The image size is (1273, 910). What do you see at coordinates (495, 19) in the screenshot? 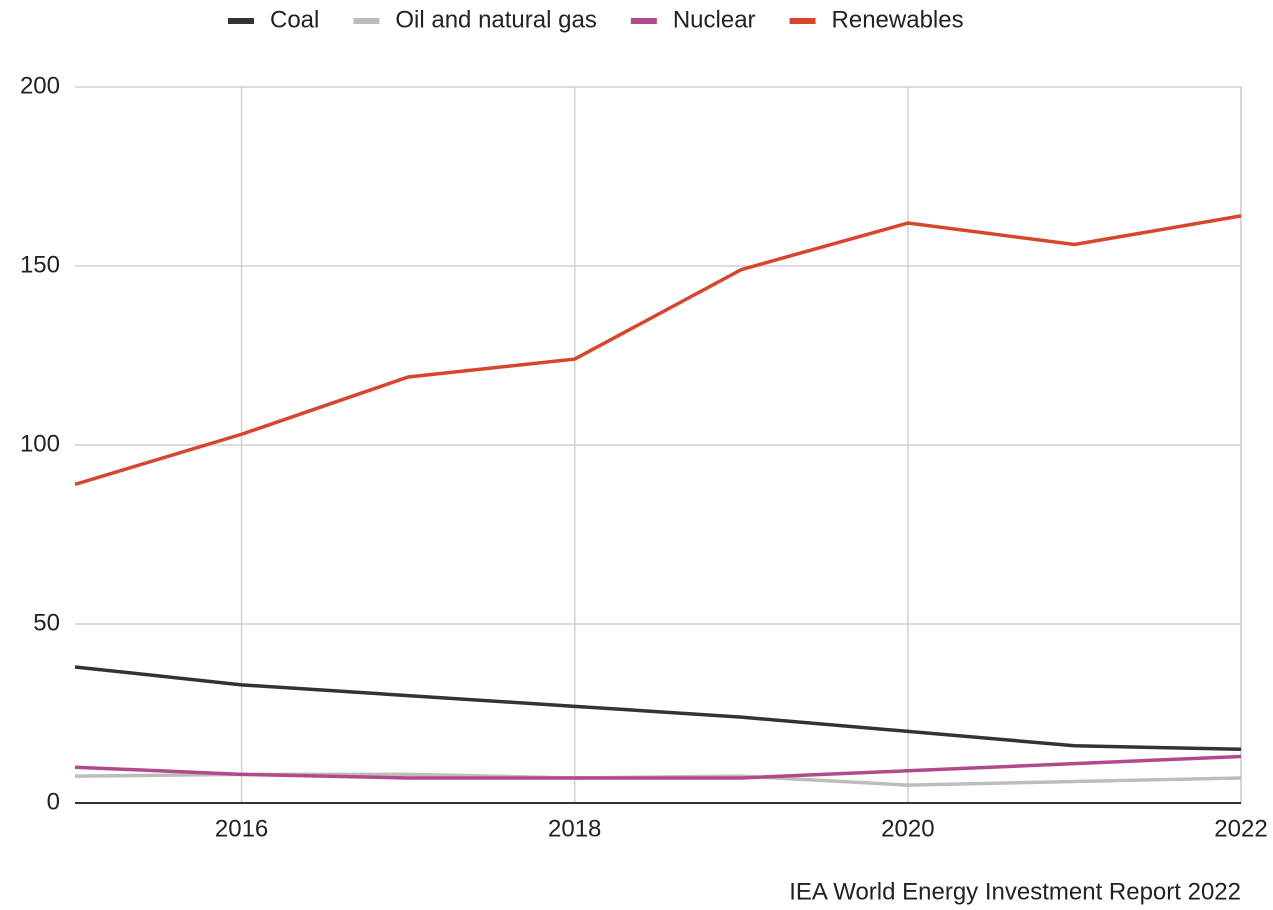
I see `legend-label: Oil and natural gas` at bounding box center [495, 19].